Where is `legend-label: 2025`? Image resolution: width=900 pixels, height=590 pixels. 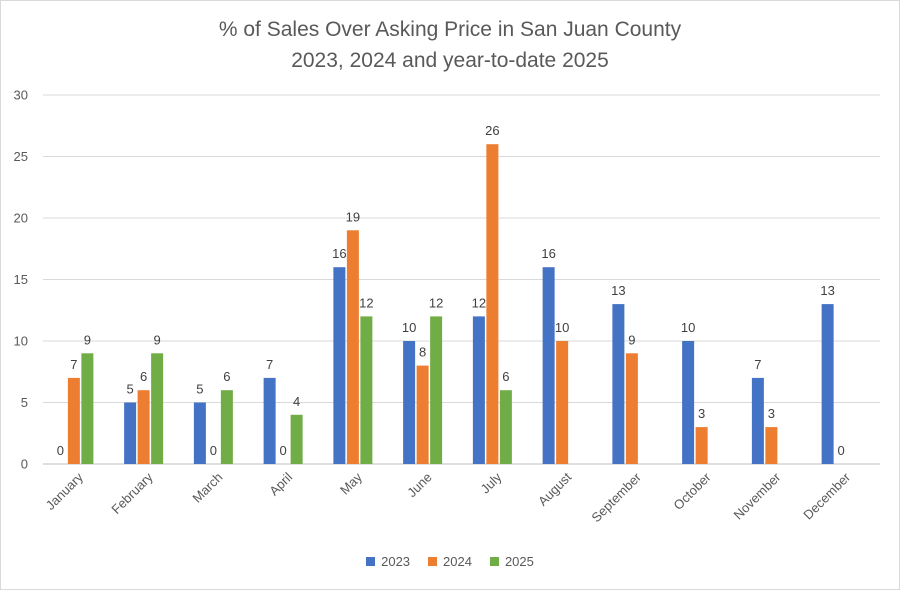 legend-label: 2025 is located at coordinates (519, 561).